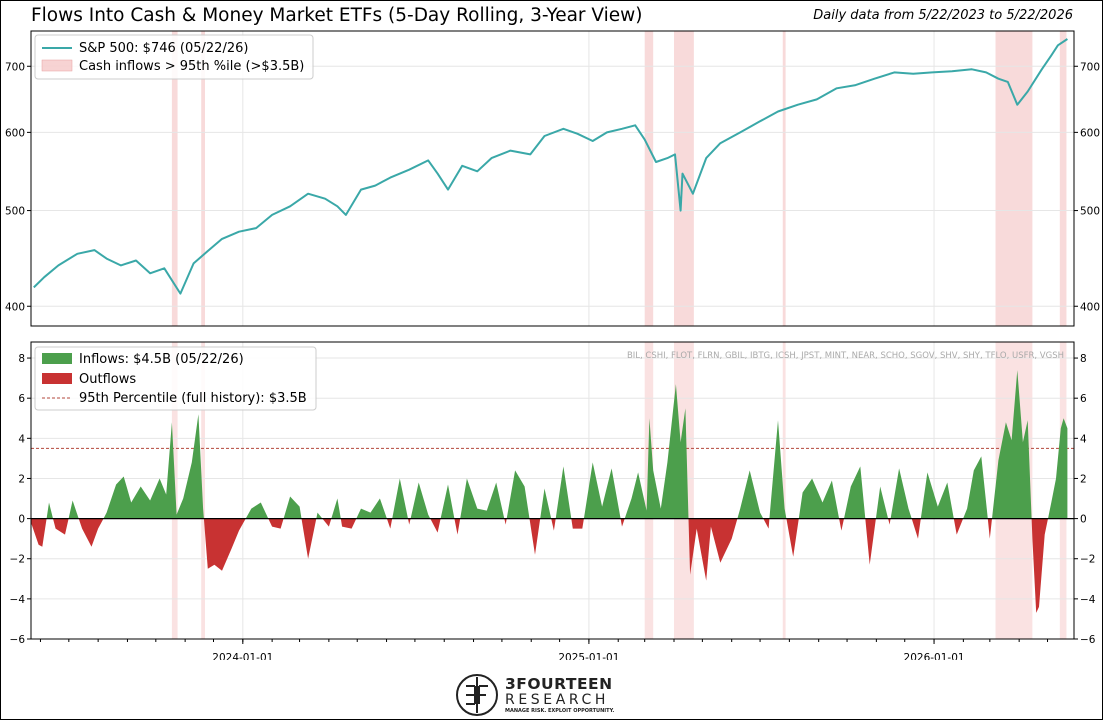 This screenshot has height=720, width=1103. What do you see at coordinates (15, 307) in the screenshot?
I see `y-tick-label: 400` at bounding box center [15, 307].